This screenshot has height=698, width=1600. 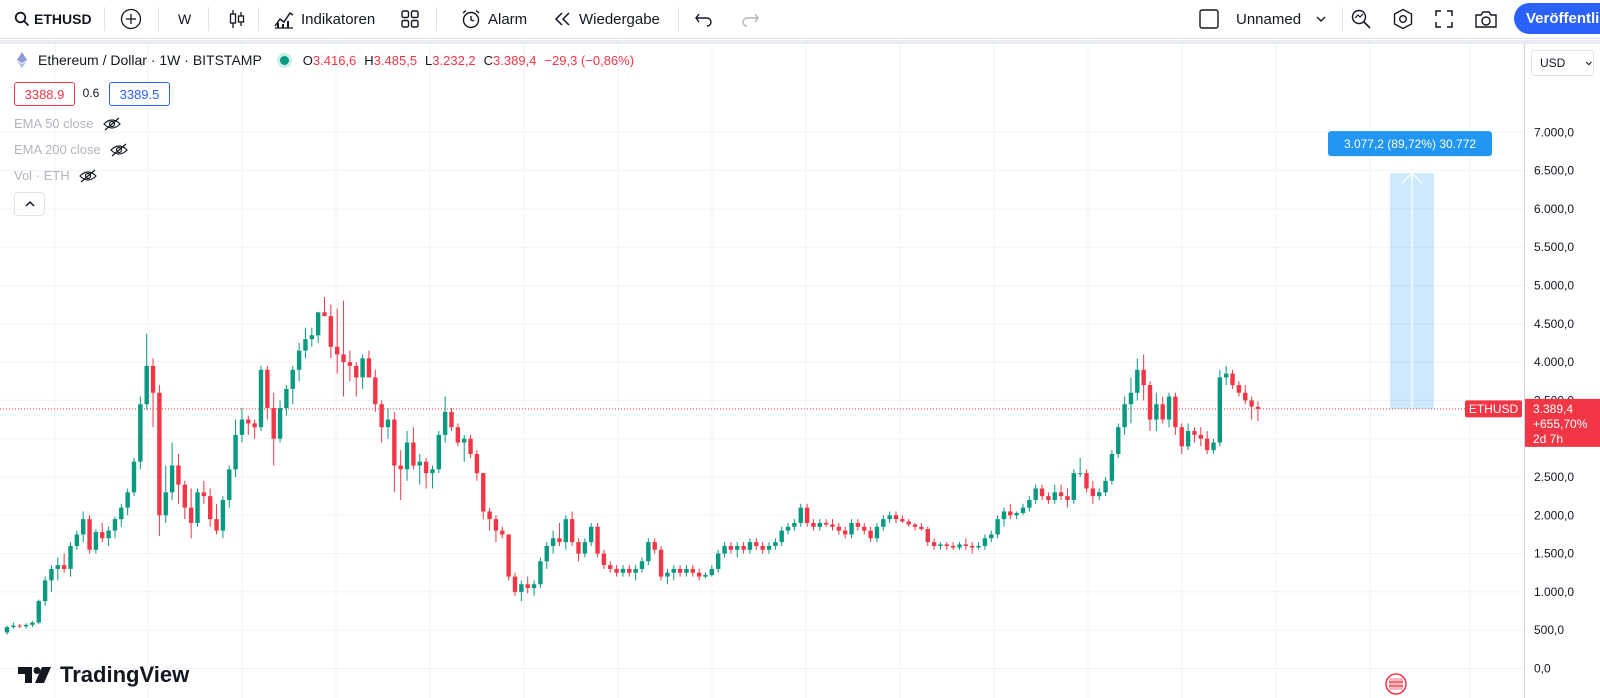 What do you see at coordinates (1554, 592) in the screenshot?
I see `price-tick-label: 1.000,0` at bounding box center [1554, 592].